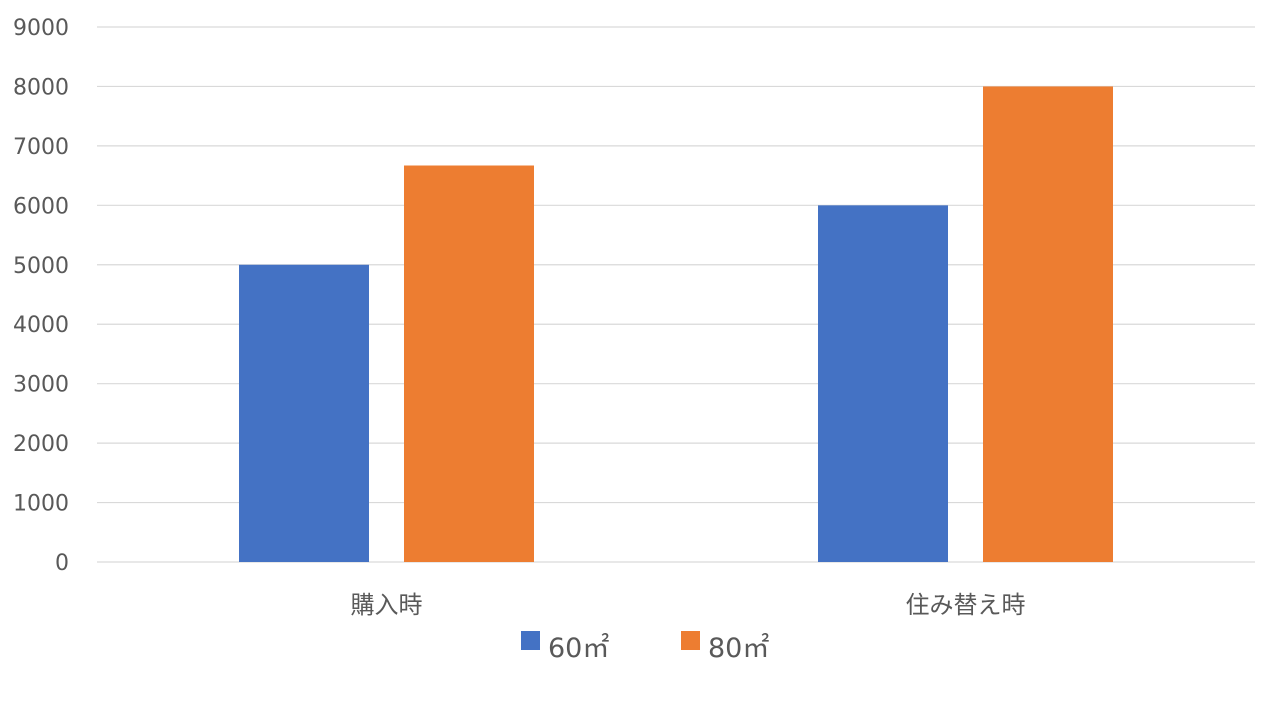 The height and width of the screenshot is (715, 1280). What do you see at coordinates (688, 605) in the screenshot?
I see `x-axis-category-labels: 購入時 住み替え時` at bounding box center [688, 605].